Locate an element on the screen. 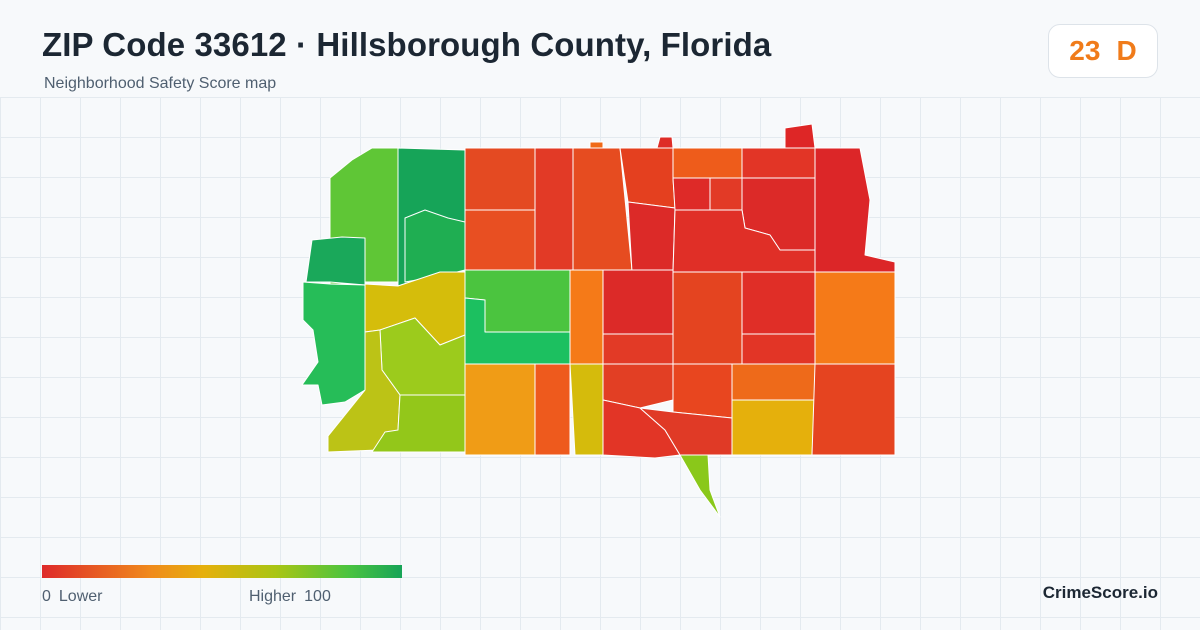 Image resolution: width=1200 pixels, height=630 pixels. legend-max-value: 100 is located at coordinates (317, 596).